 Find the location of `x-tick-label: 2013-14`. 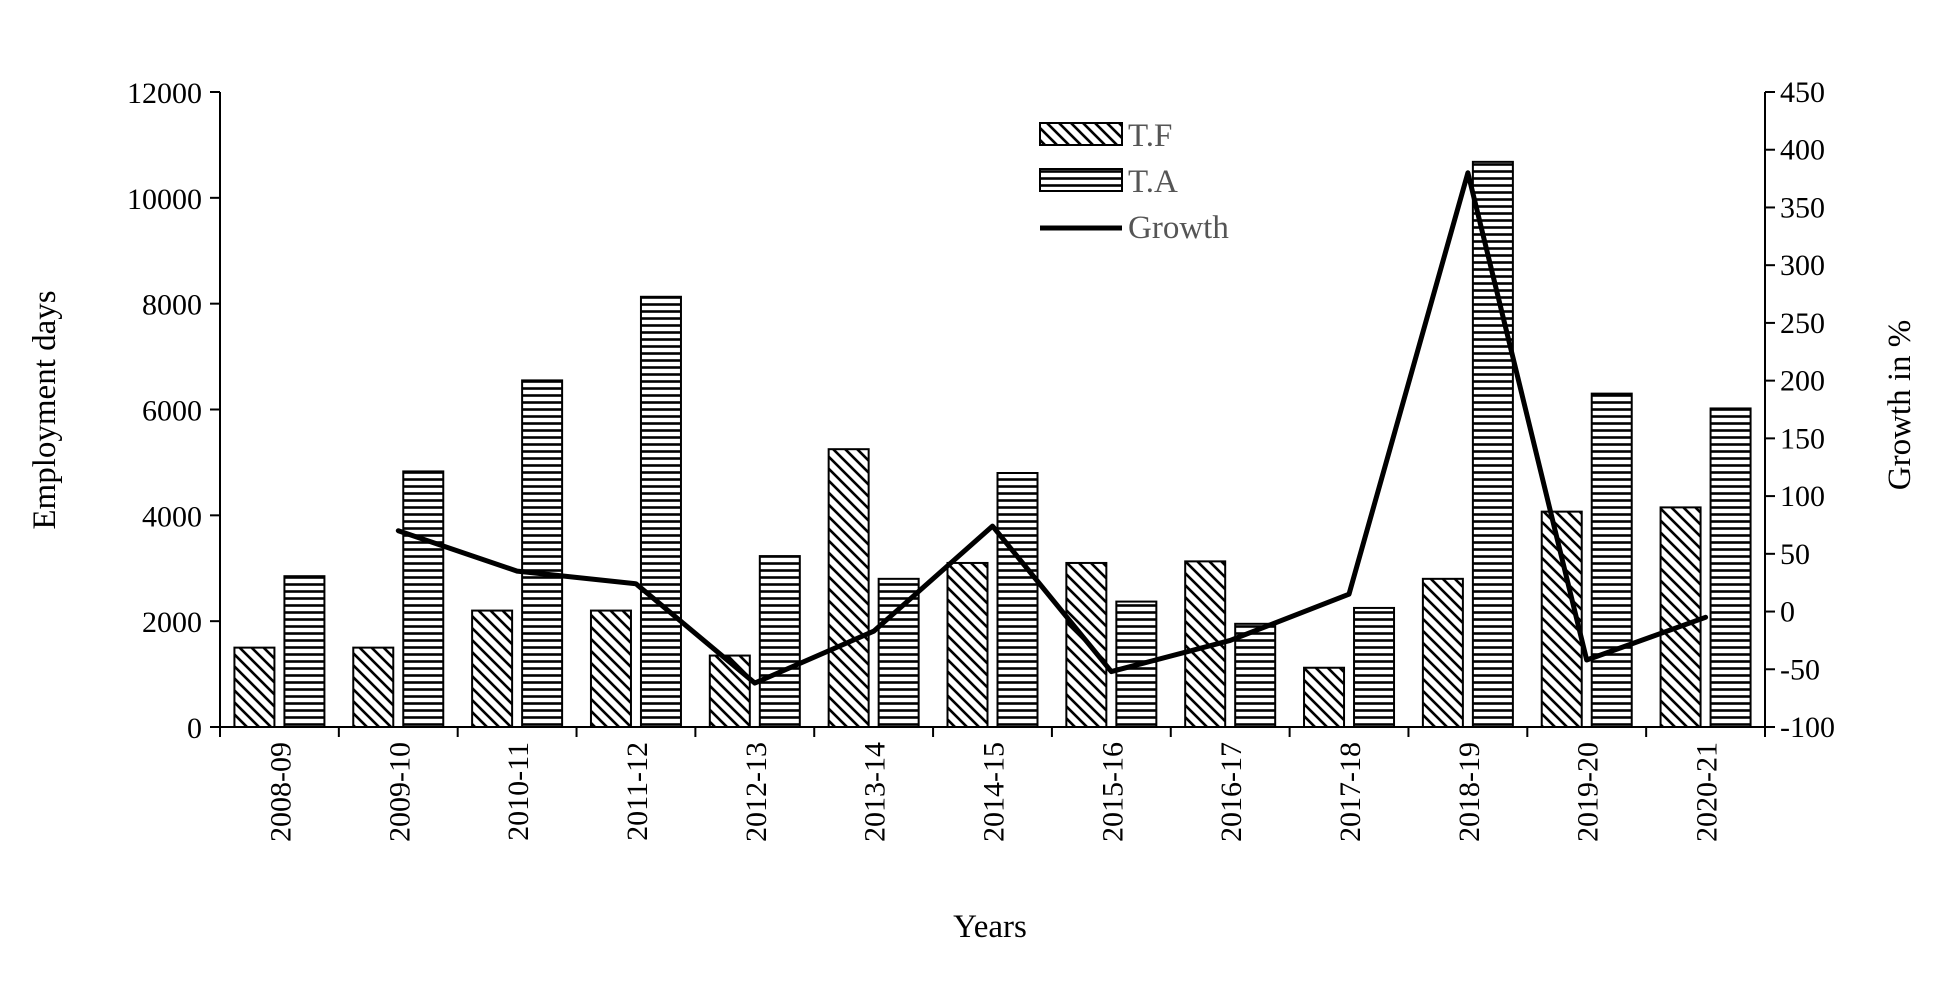

x-tick-label: 2013-14 is located at coordinates (875, 792).